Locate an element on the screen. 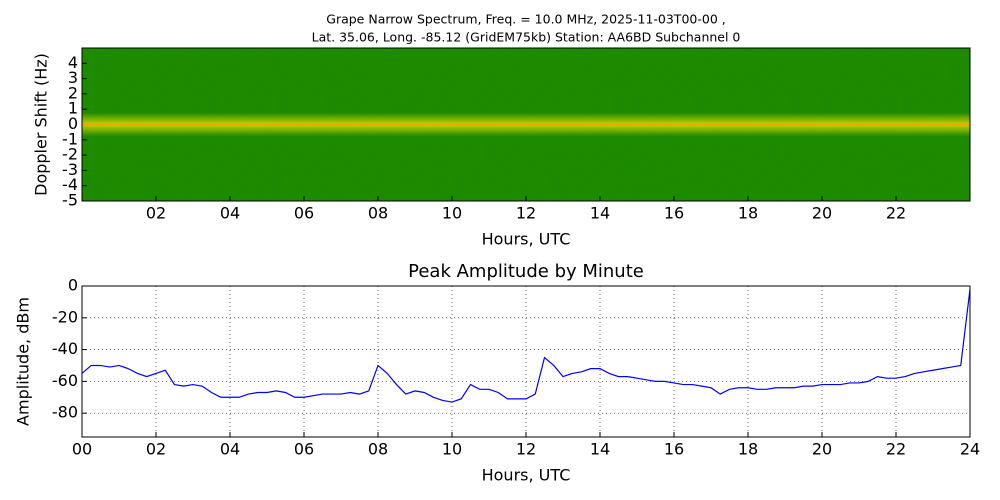  y-tick-label: 3 is located at coordinates (73, 77).